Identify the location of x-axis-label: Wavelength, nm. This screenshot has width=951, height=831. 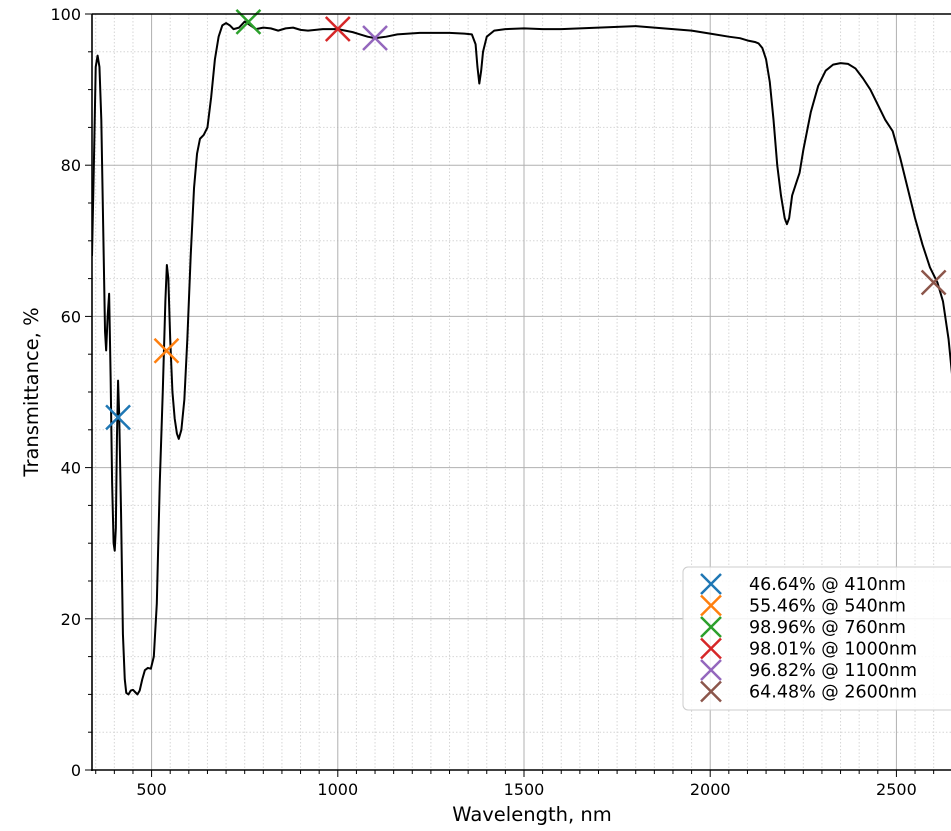
(531, 814).